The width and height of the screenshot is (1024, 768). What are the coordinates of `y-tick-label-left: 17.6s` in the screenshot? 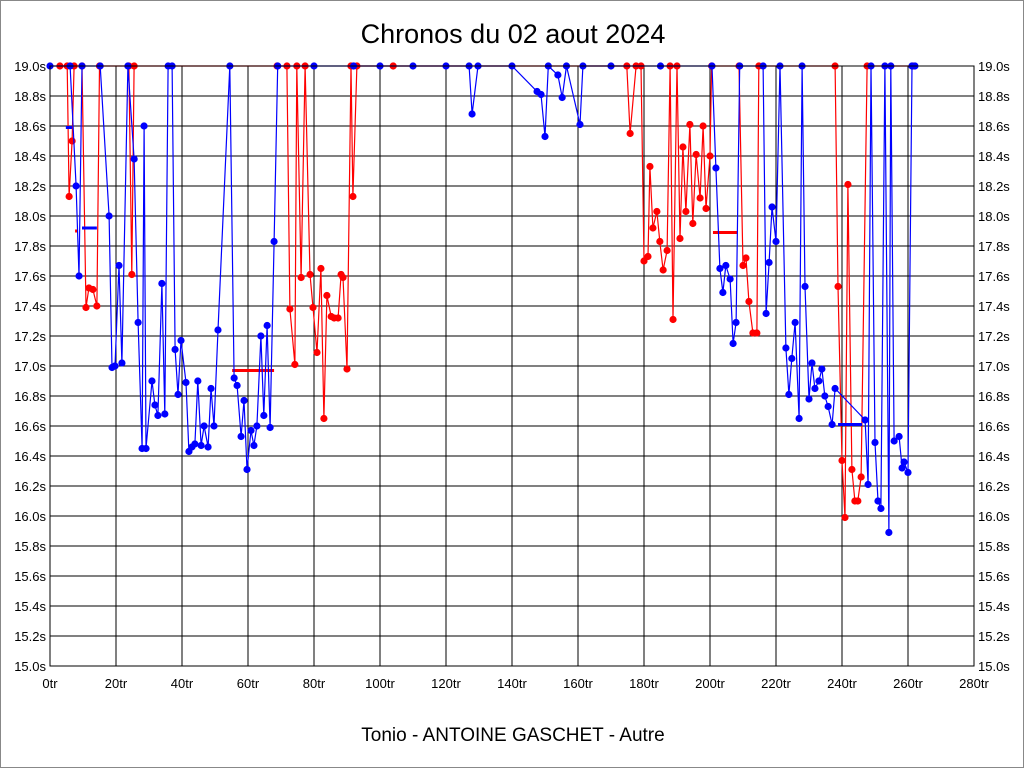 It's located at (30, 276).